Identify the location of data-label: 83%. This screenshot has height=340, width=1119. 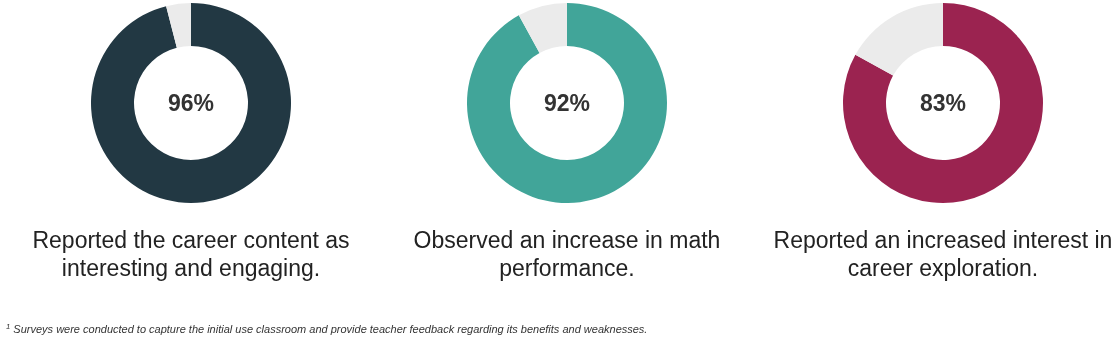
(943, 103).